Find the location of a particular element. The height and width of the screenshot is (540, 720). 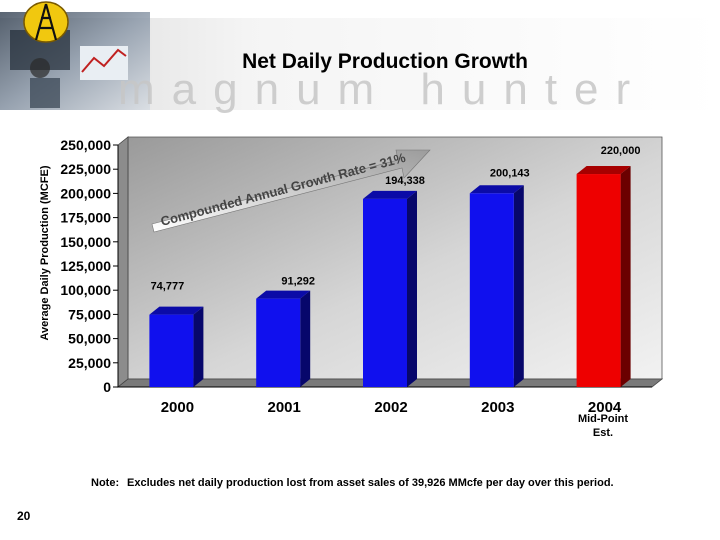

data-label-2001: 91,292 is located at coordinates (298, 282).